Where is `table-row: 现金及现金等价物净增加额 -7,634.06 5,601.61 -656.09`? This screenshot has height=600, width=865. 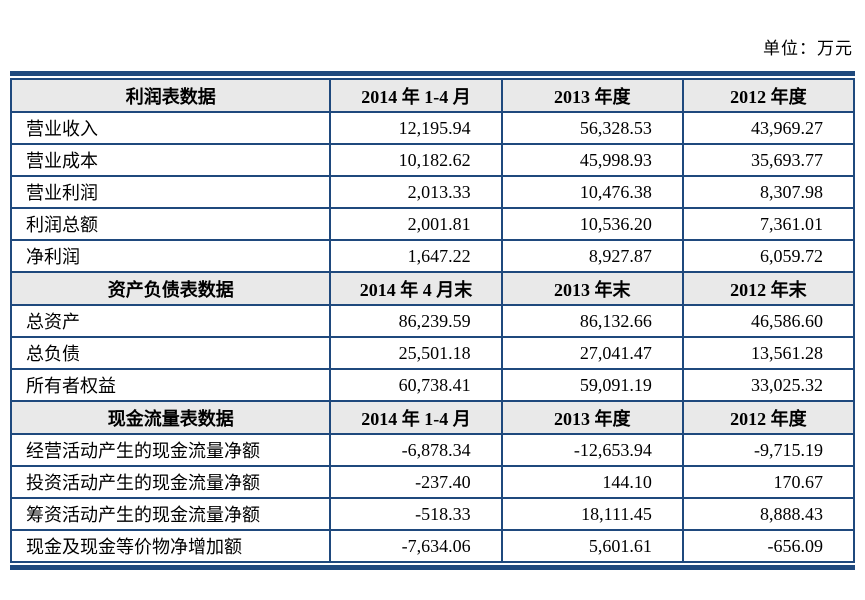 table-row: 现金及现金等价物净增加额 -7,634.06 5,601.61 -656.09 is located at coordinates (432, 546).